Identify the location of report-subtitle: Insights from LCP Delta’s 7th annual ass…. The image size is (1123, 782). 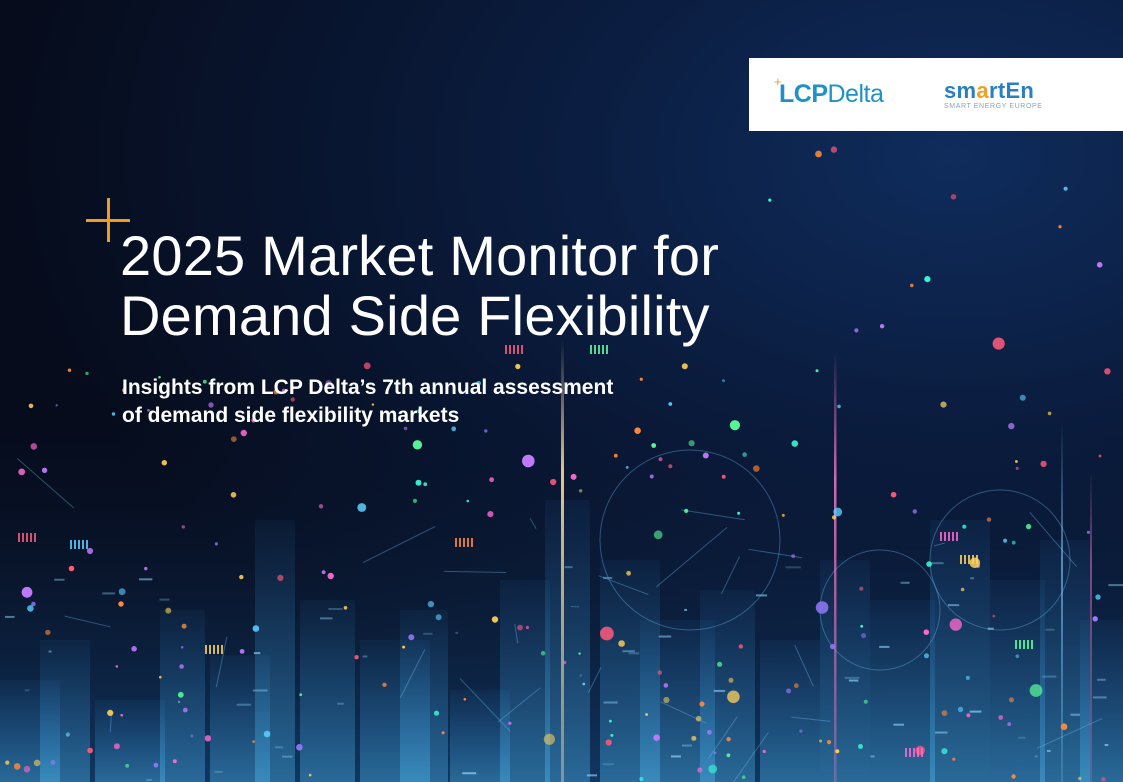
(367, 402).